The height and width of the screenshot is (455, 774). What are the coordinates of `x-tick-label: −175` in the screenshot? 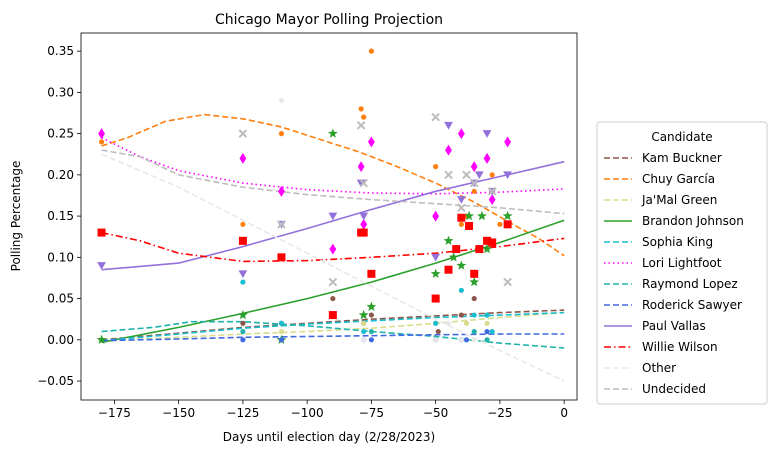 It's located at (114, 413).